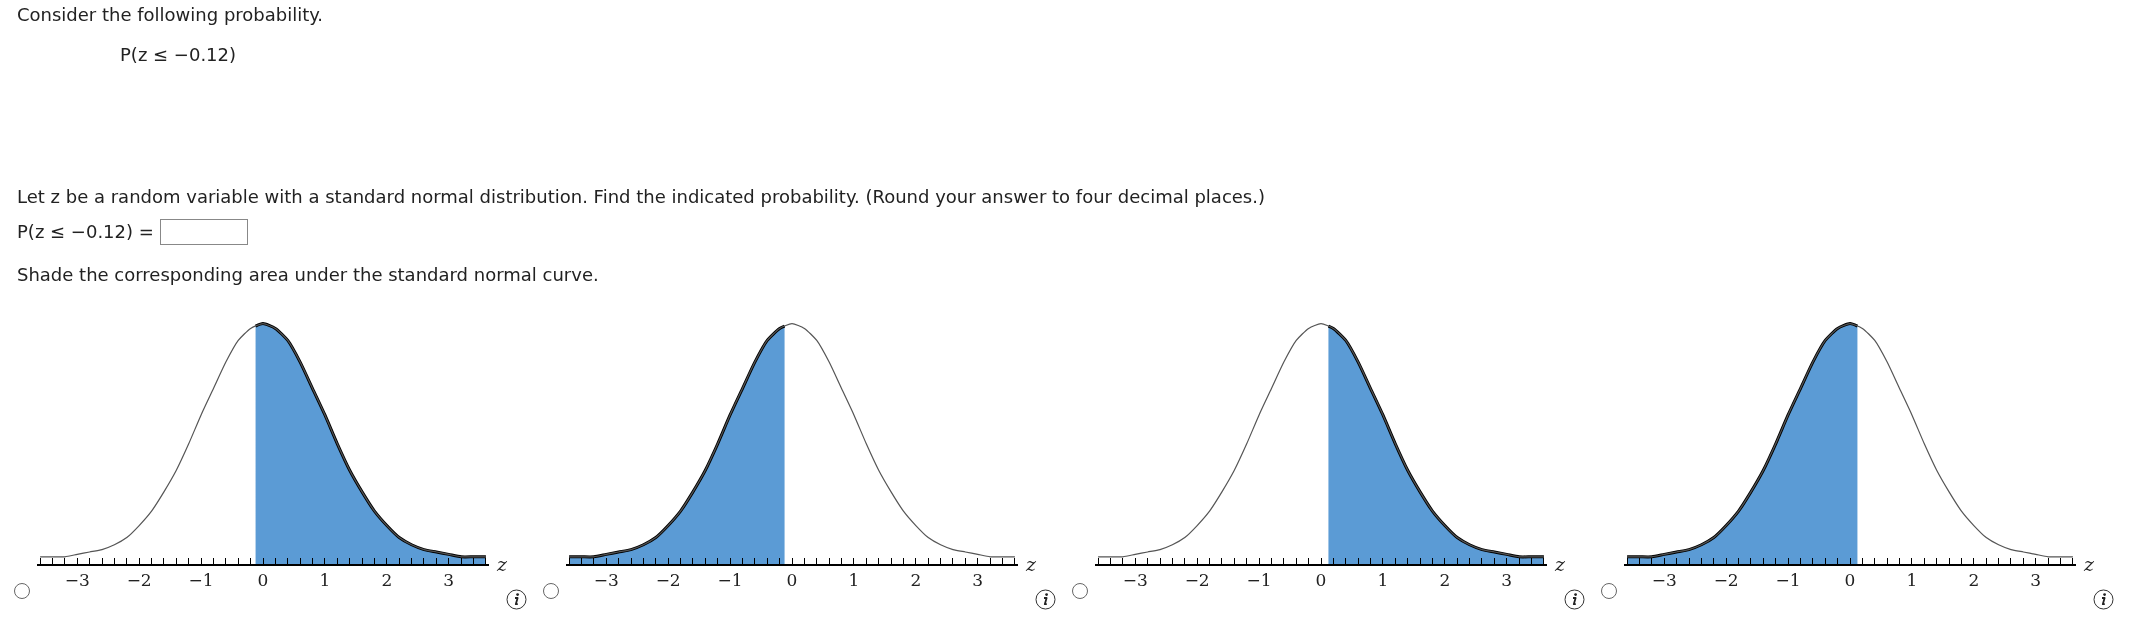  I want to click on text: Let z be a random variable with a standard normal distribution. Find the indicated probability. (Round your answer to four decimal places.), so click(641, 196).